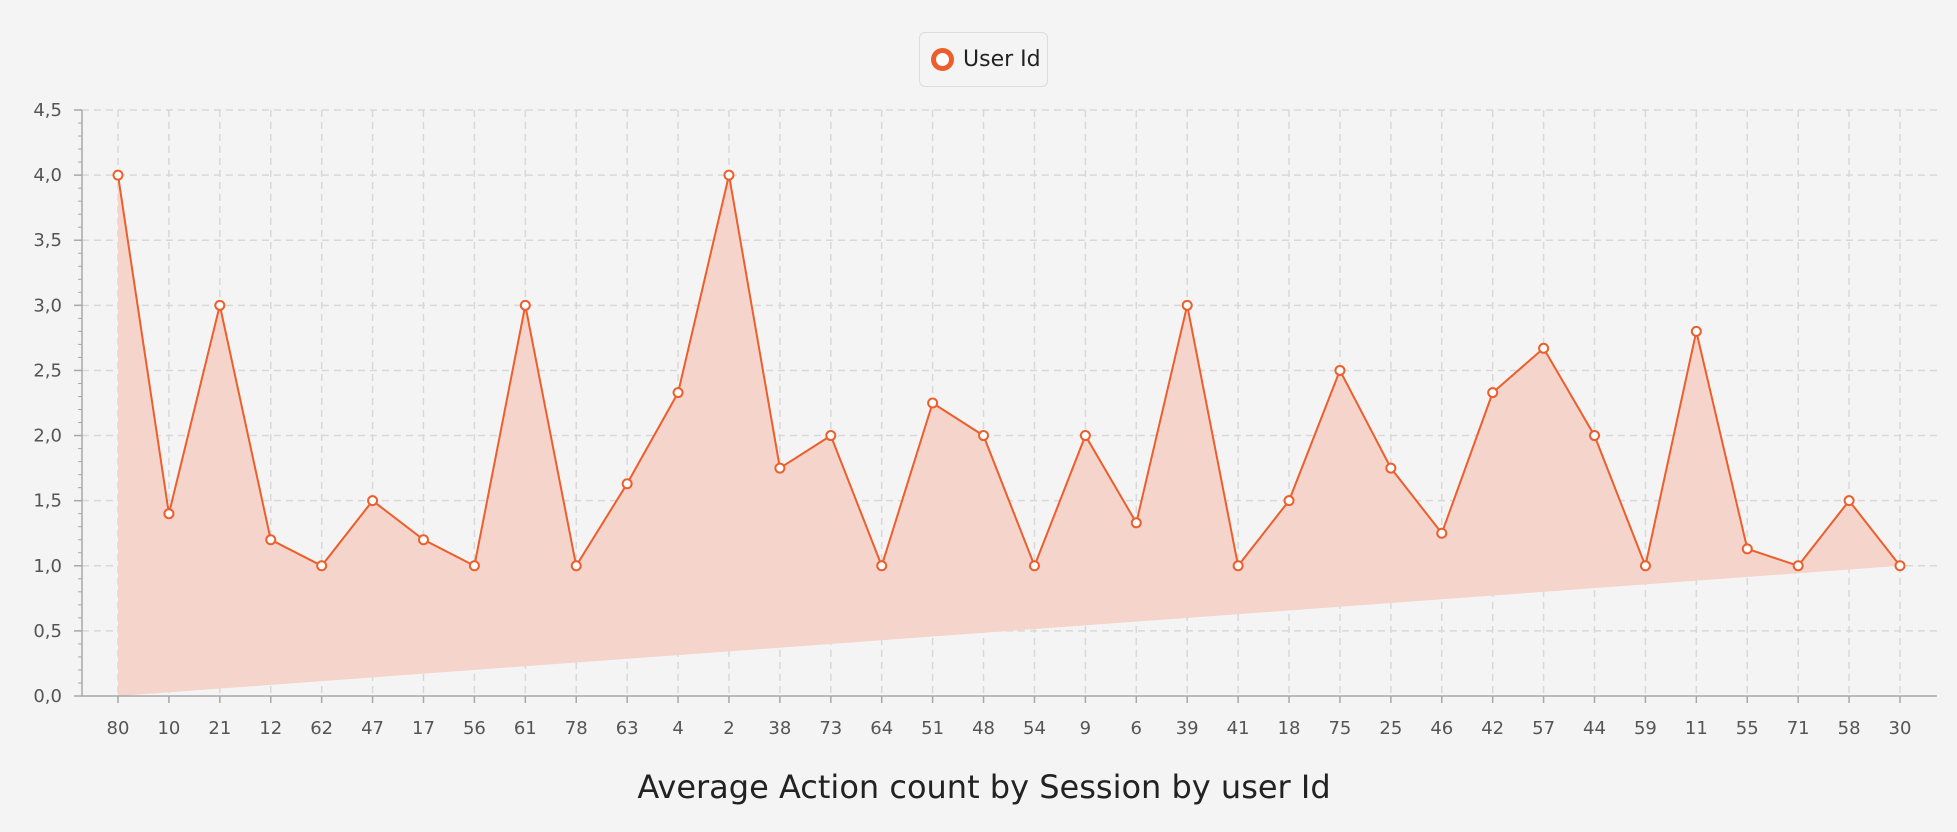 This screenshot has height=832, width=1957. Describe the element at coordinates (118, 728) in the screenshot. I see `x-tick-label: 80` at that location.